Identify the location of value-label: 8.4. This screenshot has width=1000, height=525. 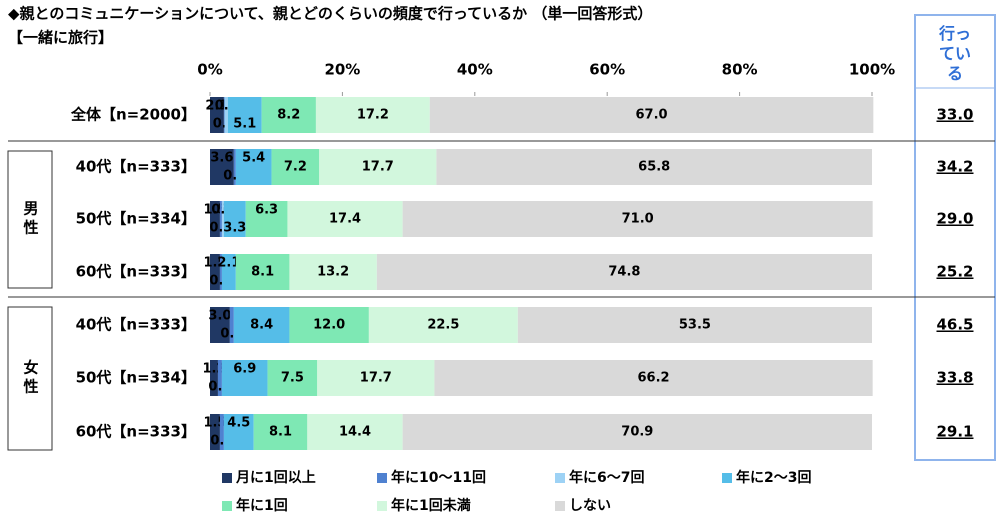
(261, 325).